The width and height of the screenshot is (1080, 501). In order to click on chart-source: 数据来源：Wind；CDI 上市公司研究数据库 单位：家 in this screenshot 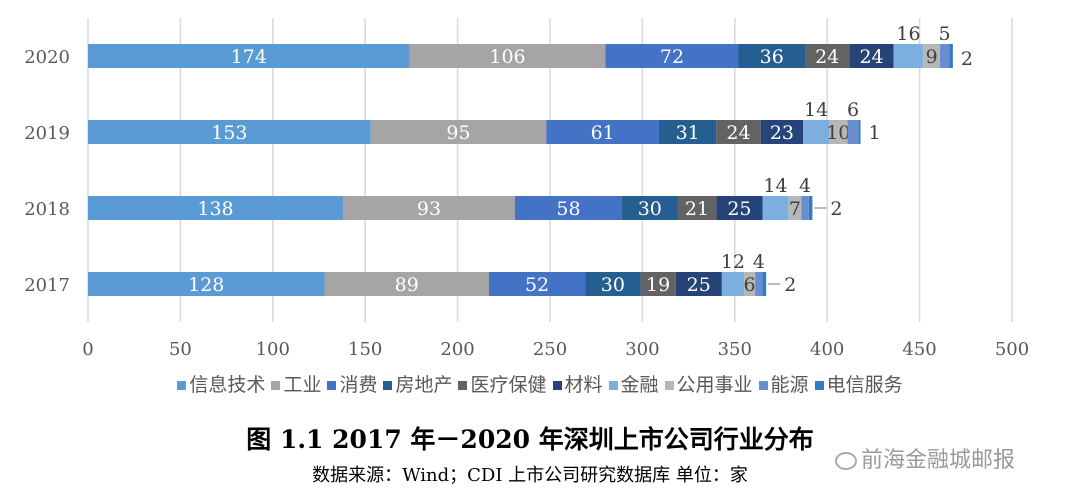, I will do `click(530, 475)`.